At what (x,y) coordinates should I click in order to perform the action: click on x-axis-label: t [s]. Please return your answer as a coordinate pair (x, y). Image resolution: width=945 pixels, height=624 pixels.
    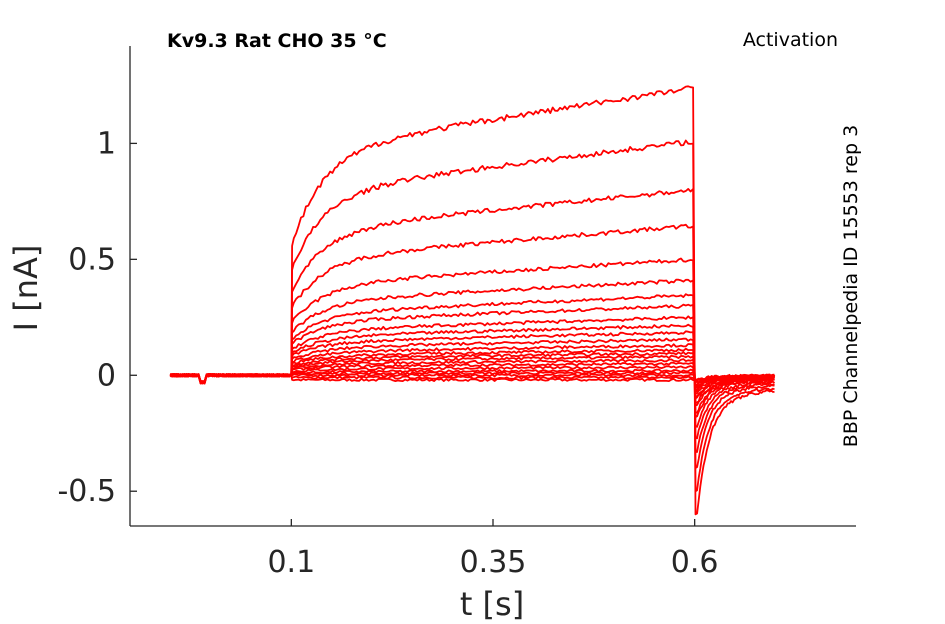
    Looking at the image, I should click on (492, 604).